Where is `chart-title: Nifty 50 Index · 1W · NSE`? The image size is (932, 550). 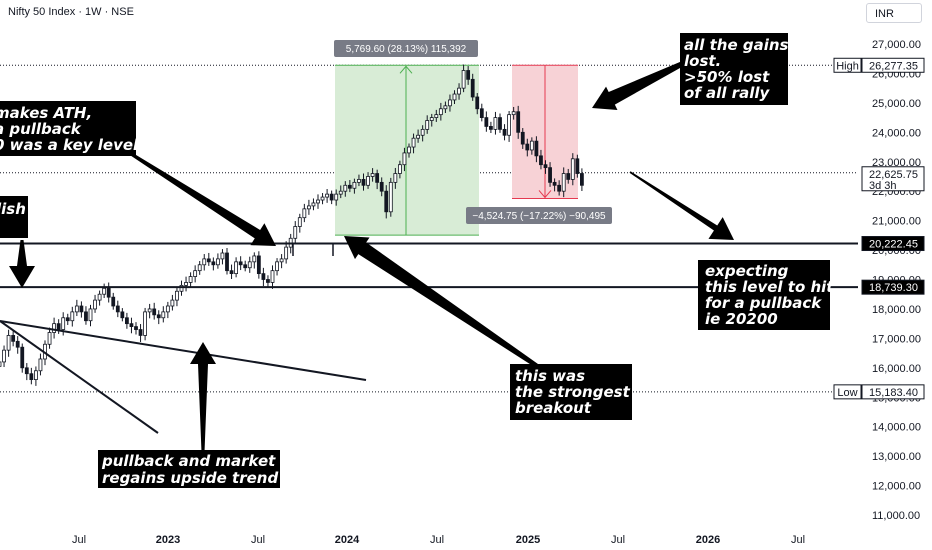
chart-title: Nifty 50 Index · 1W · NSE is located at coordinates (71, 12).